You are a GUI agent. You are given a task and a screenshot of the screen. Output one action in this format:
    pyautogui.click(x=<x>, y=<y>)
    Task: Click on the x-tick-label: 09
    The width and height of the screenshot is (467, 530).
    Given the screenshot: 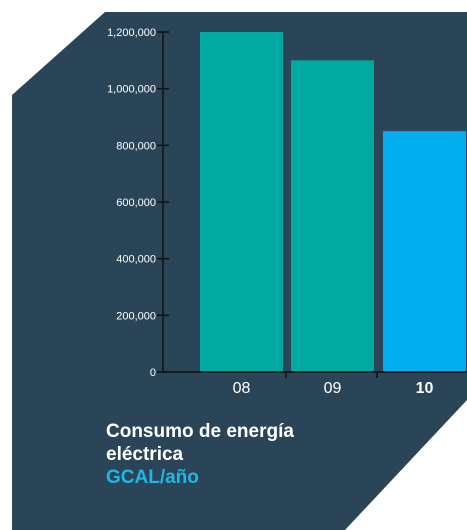 What is the action you would take?
    pyautogui.click(x=333, y=388)
    